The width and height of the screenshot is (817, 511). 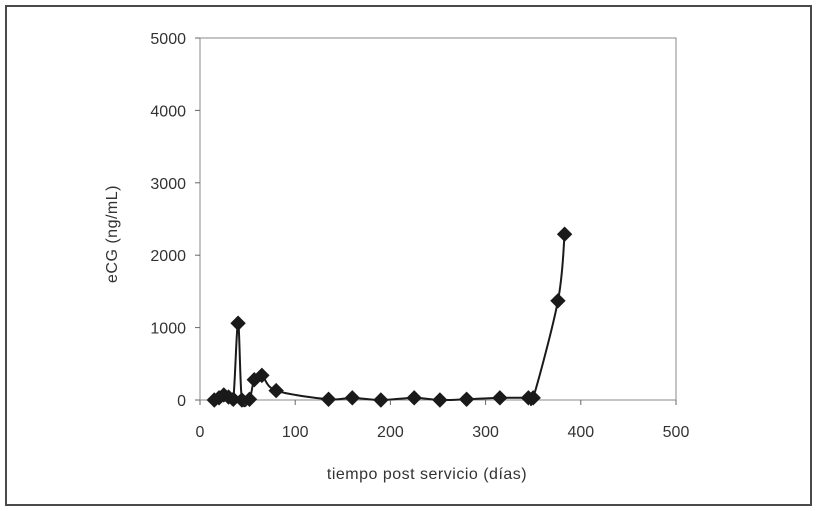 What do you see at coordinates (168, 184) in the screenshot?
I see `y-tick-label: 3000` at bounding box center [168, 184].